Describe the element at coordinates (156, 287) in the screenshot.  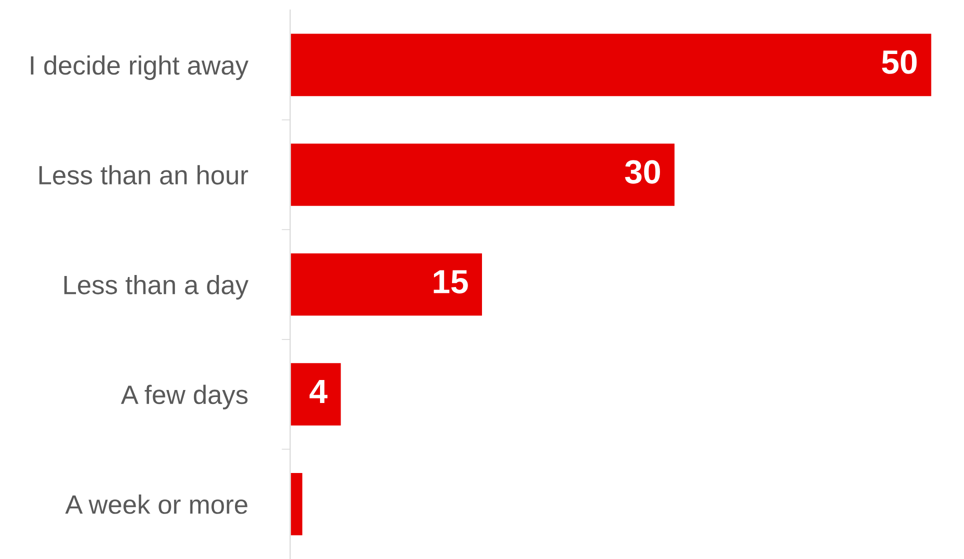
I see `y-tick-label: Less than a day` at that location.